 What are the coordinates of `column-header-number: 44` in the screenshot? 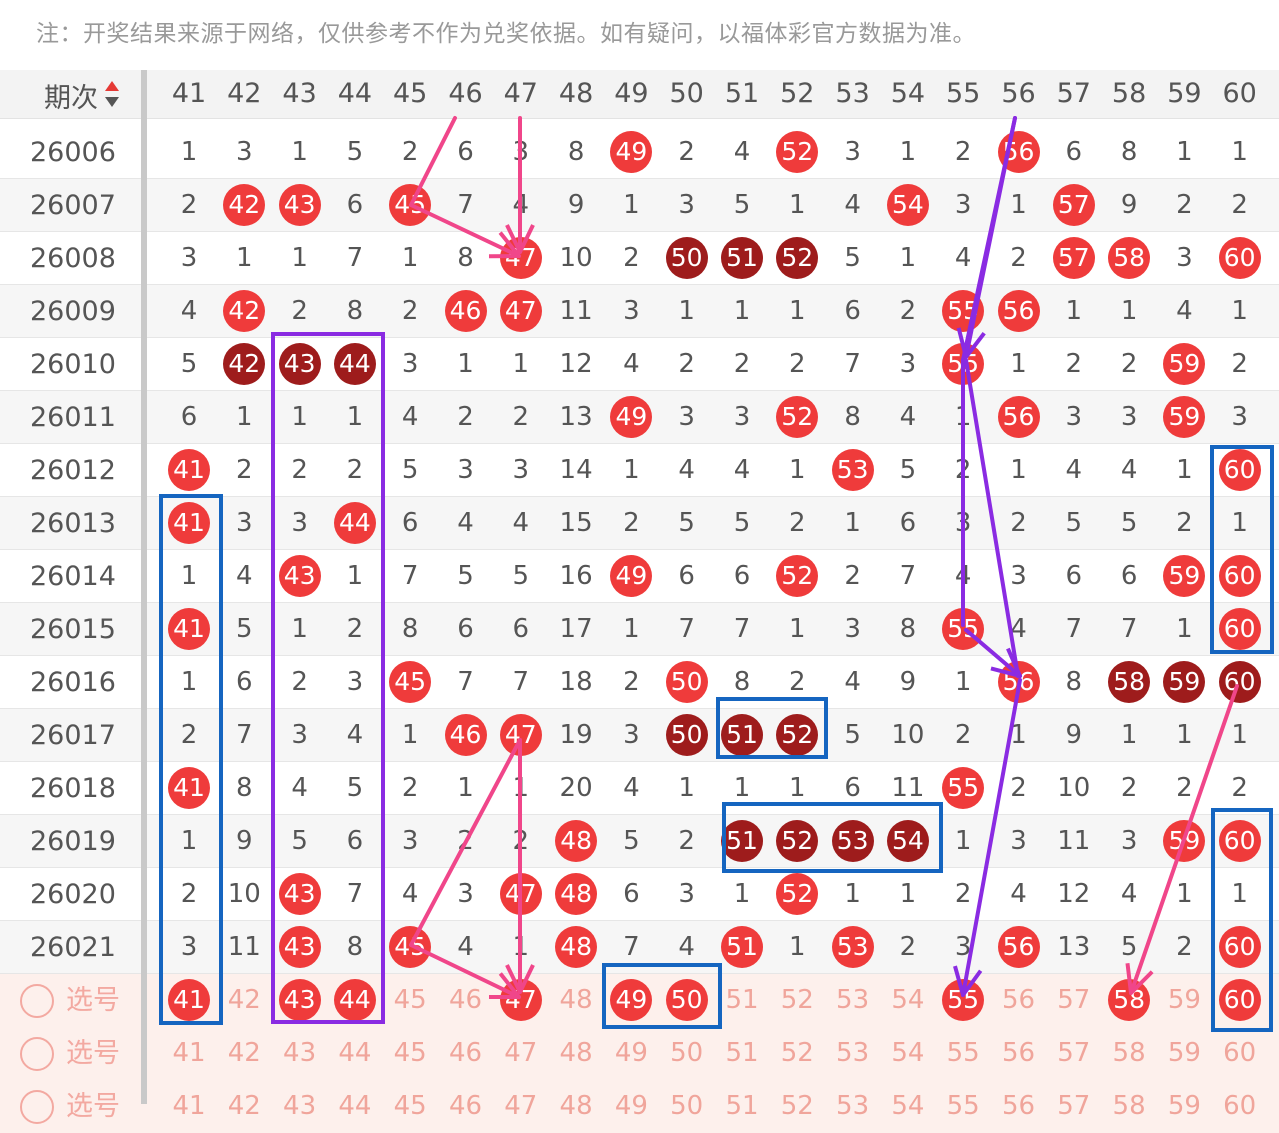 It's located at (355, 93).